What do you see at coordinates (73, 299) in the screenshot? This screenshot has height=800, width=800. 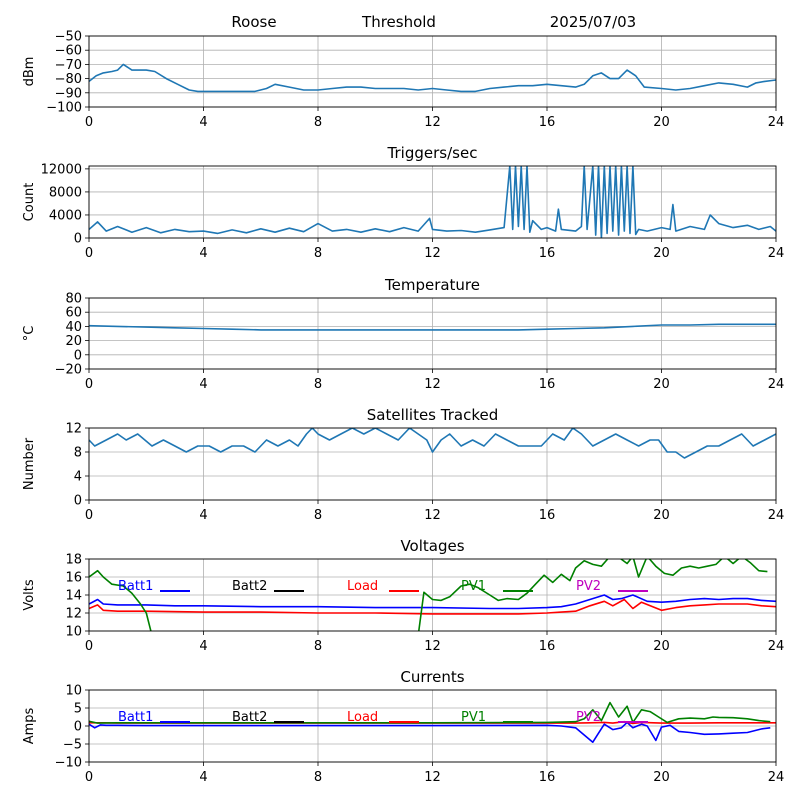 I see `temperature-ytick-label: 80` at bounding box center [73, 299].